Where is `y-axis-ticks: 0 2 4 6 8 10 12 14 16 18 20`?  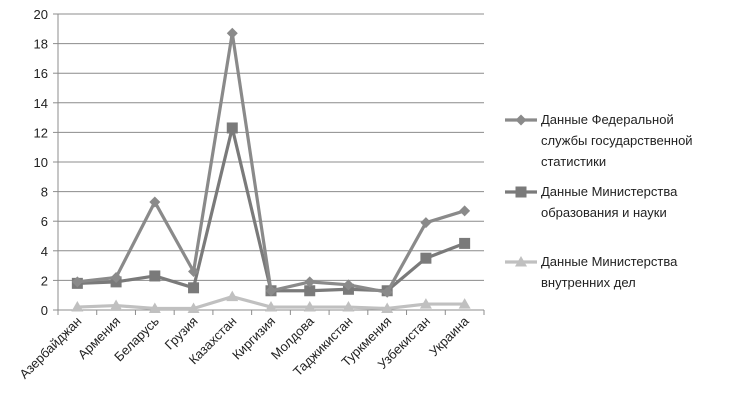 y-axis-ticks: 0 2 4 6 8 10 12 14 16 18 20 is located at coordinates (46, 162).